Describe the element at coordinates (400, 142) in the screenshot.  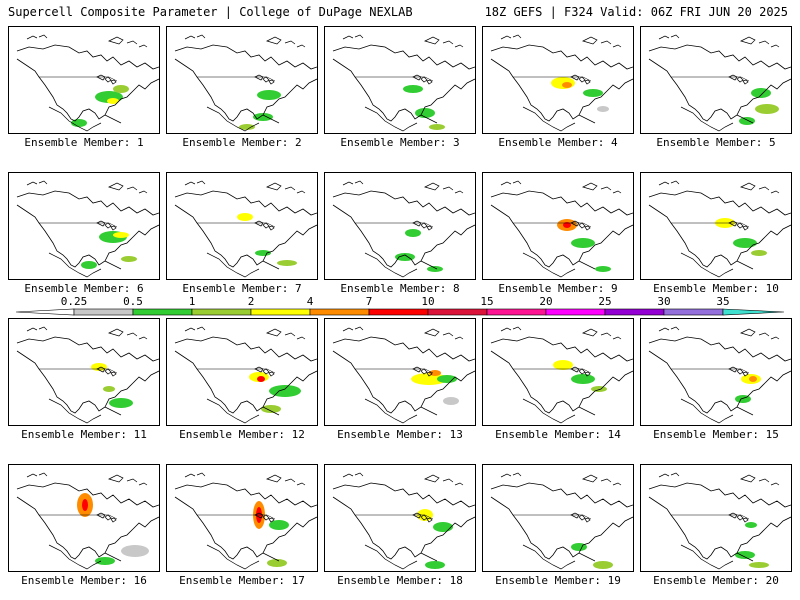
I see `ensemble-member-caption: Ensemble Member: 3` at that location.